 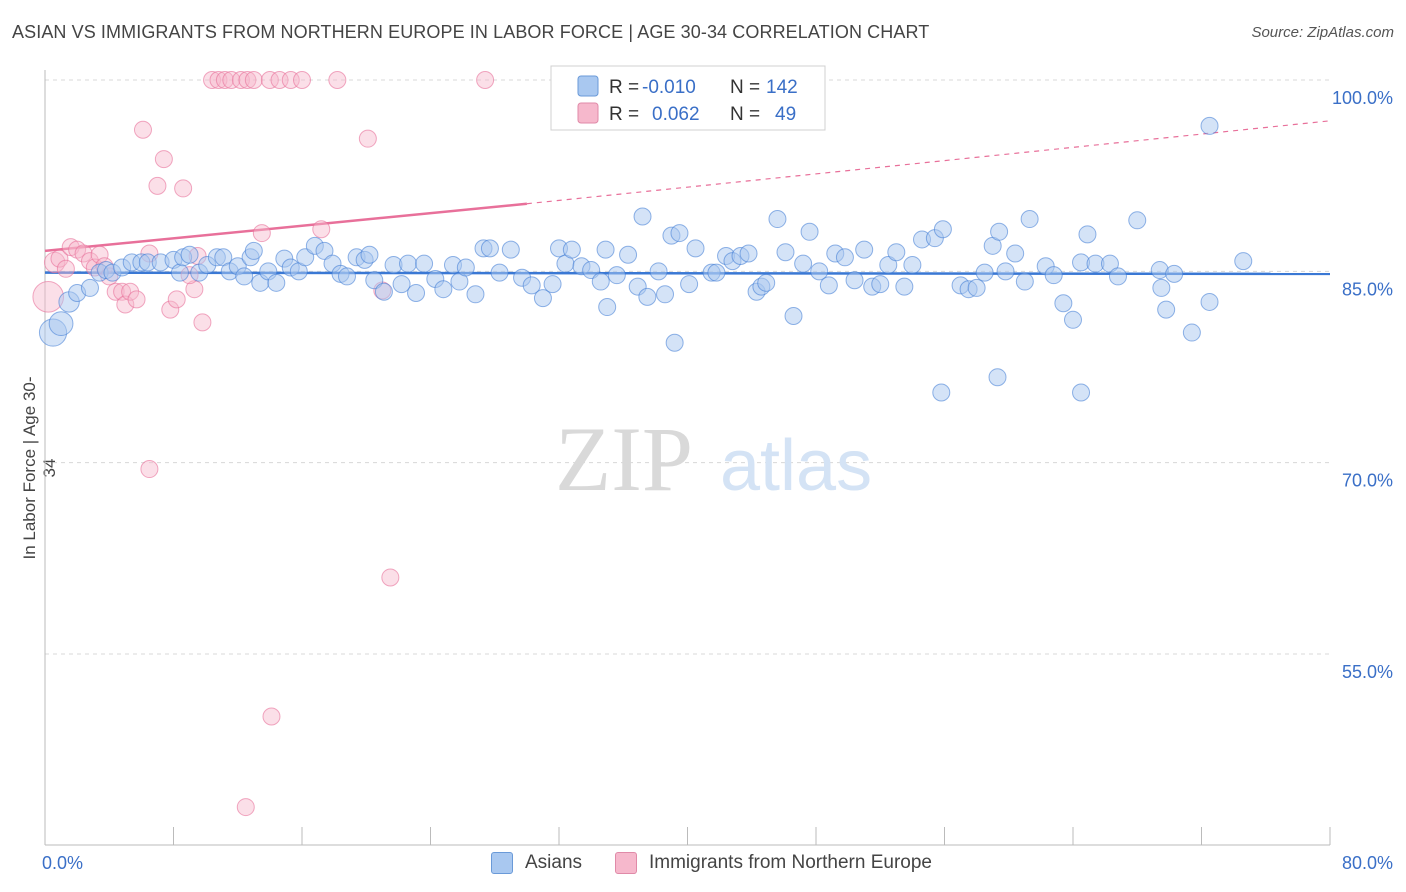 I want to click on y-tick-label: 85.0%, so click(x=1367, y=289).